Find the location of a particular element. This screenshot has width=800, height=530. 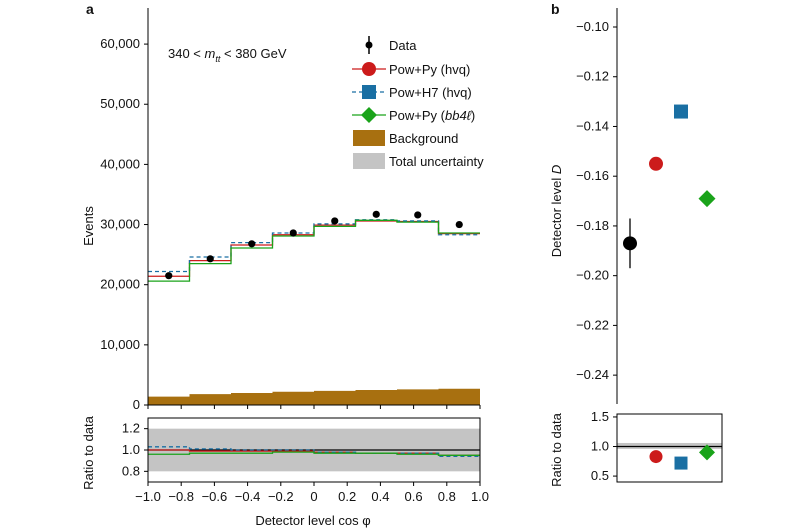

pow-py-bb4l-marker is located at coordinates (707, 199).